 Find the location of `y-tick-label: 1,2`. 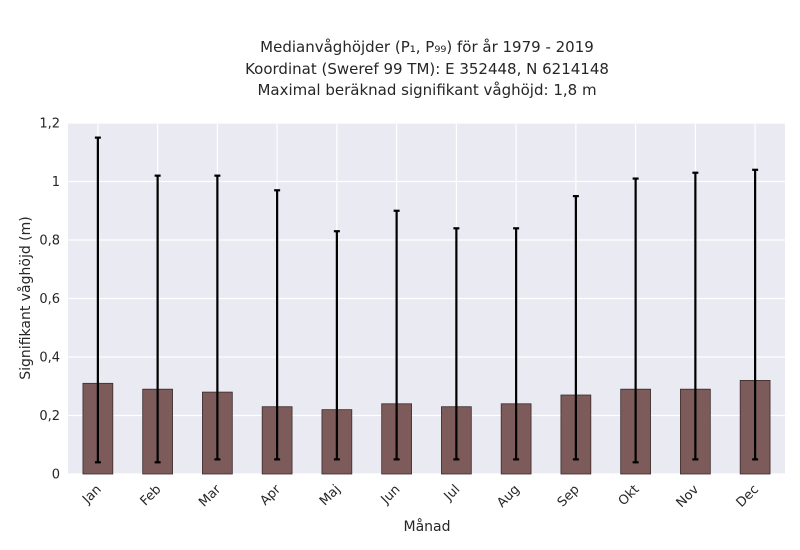

y-tick-label: 1,2 is located at coordinates (49, 124).